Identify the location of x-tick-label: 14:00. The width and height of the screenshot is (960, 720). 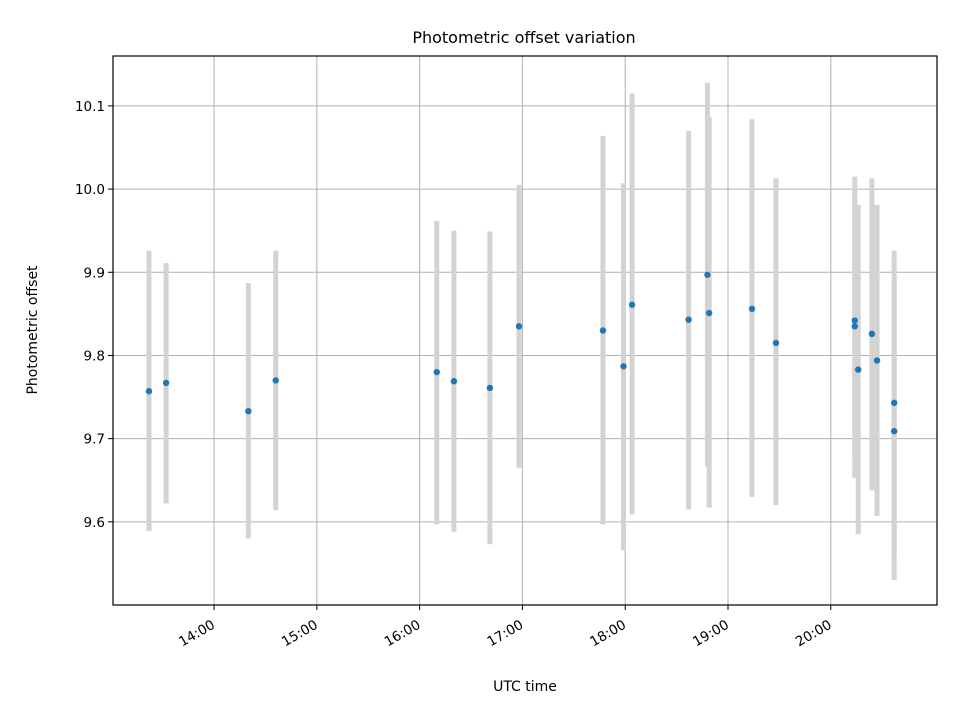
(197, 633).